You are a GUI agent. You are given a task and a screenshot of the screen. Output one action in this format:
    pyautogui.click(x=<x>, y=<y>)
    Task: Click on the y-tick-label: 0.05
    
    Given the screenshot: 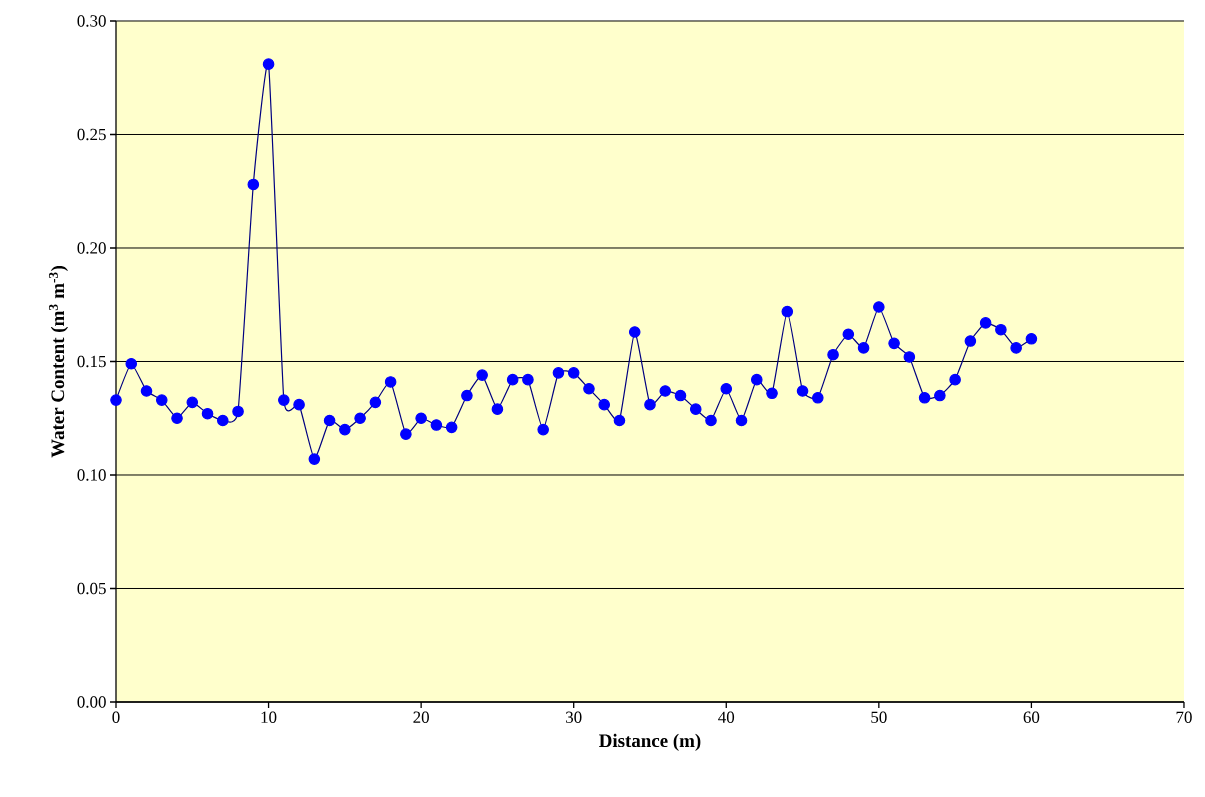 What is the action you would take?
    pyautogui.click(x=91, y=588)
    